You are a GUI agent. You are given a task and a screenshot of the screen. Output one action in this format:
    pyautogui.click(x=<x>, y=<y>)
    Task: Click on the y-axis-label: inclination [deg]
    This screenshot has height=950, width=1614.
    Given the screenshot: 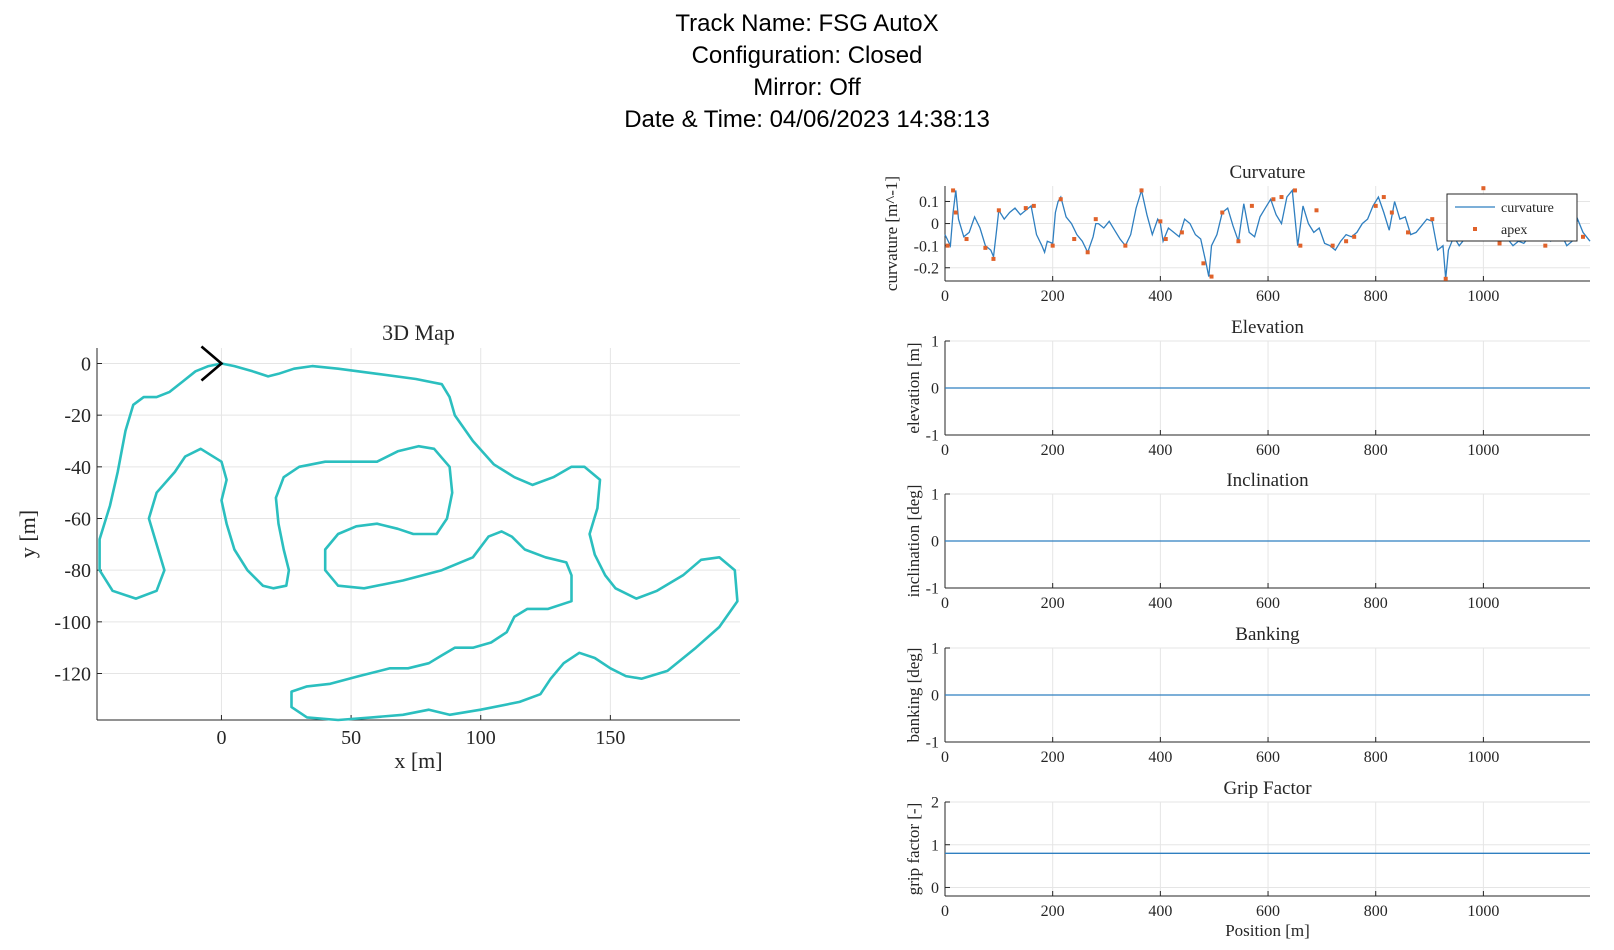 What is the action you would take?
    pyautogui.click(x=913, y=541)
    